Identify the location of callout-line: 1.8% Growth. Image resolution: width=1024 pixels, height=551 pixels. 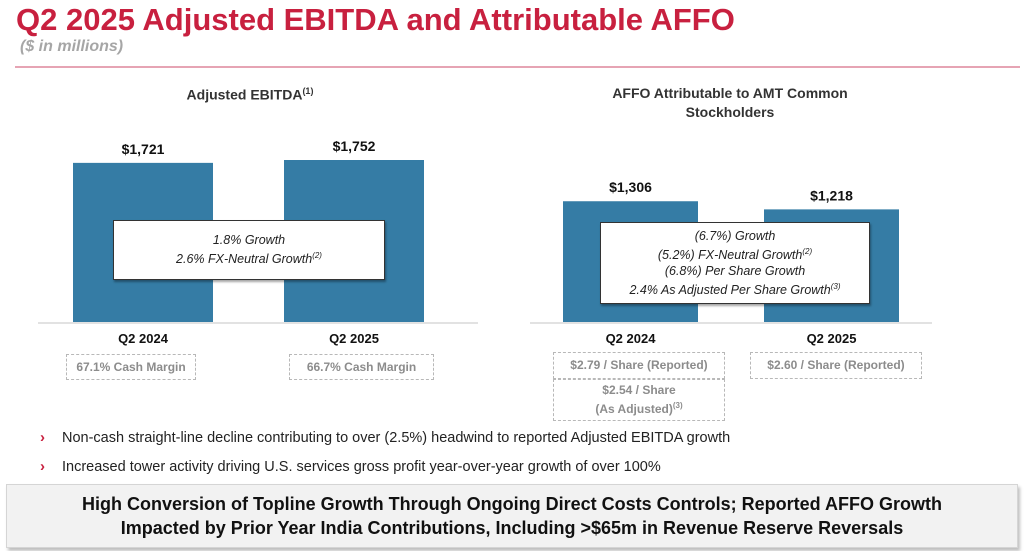
(249, 240).